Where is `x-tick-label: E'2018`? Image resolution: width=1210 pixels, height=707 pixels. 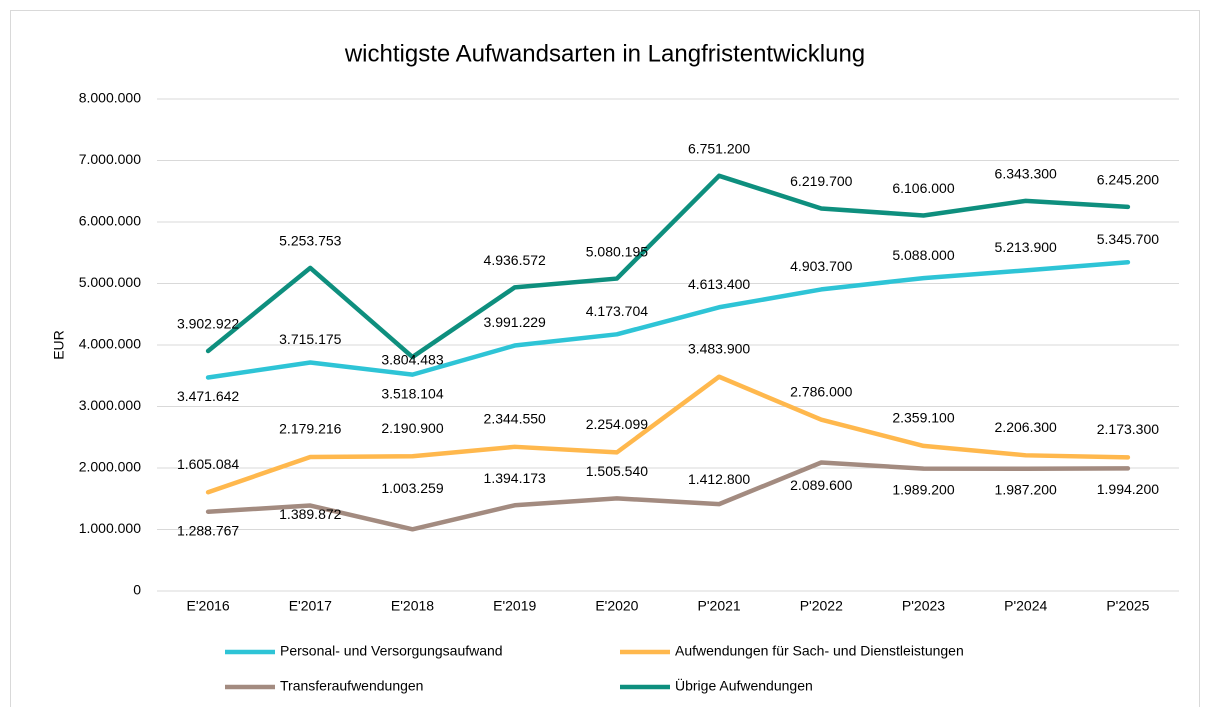 x-tick-label: E'2018 is located at coordinates (412, 606).